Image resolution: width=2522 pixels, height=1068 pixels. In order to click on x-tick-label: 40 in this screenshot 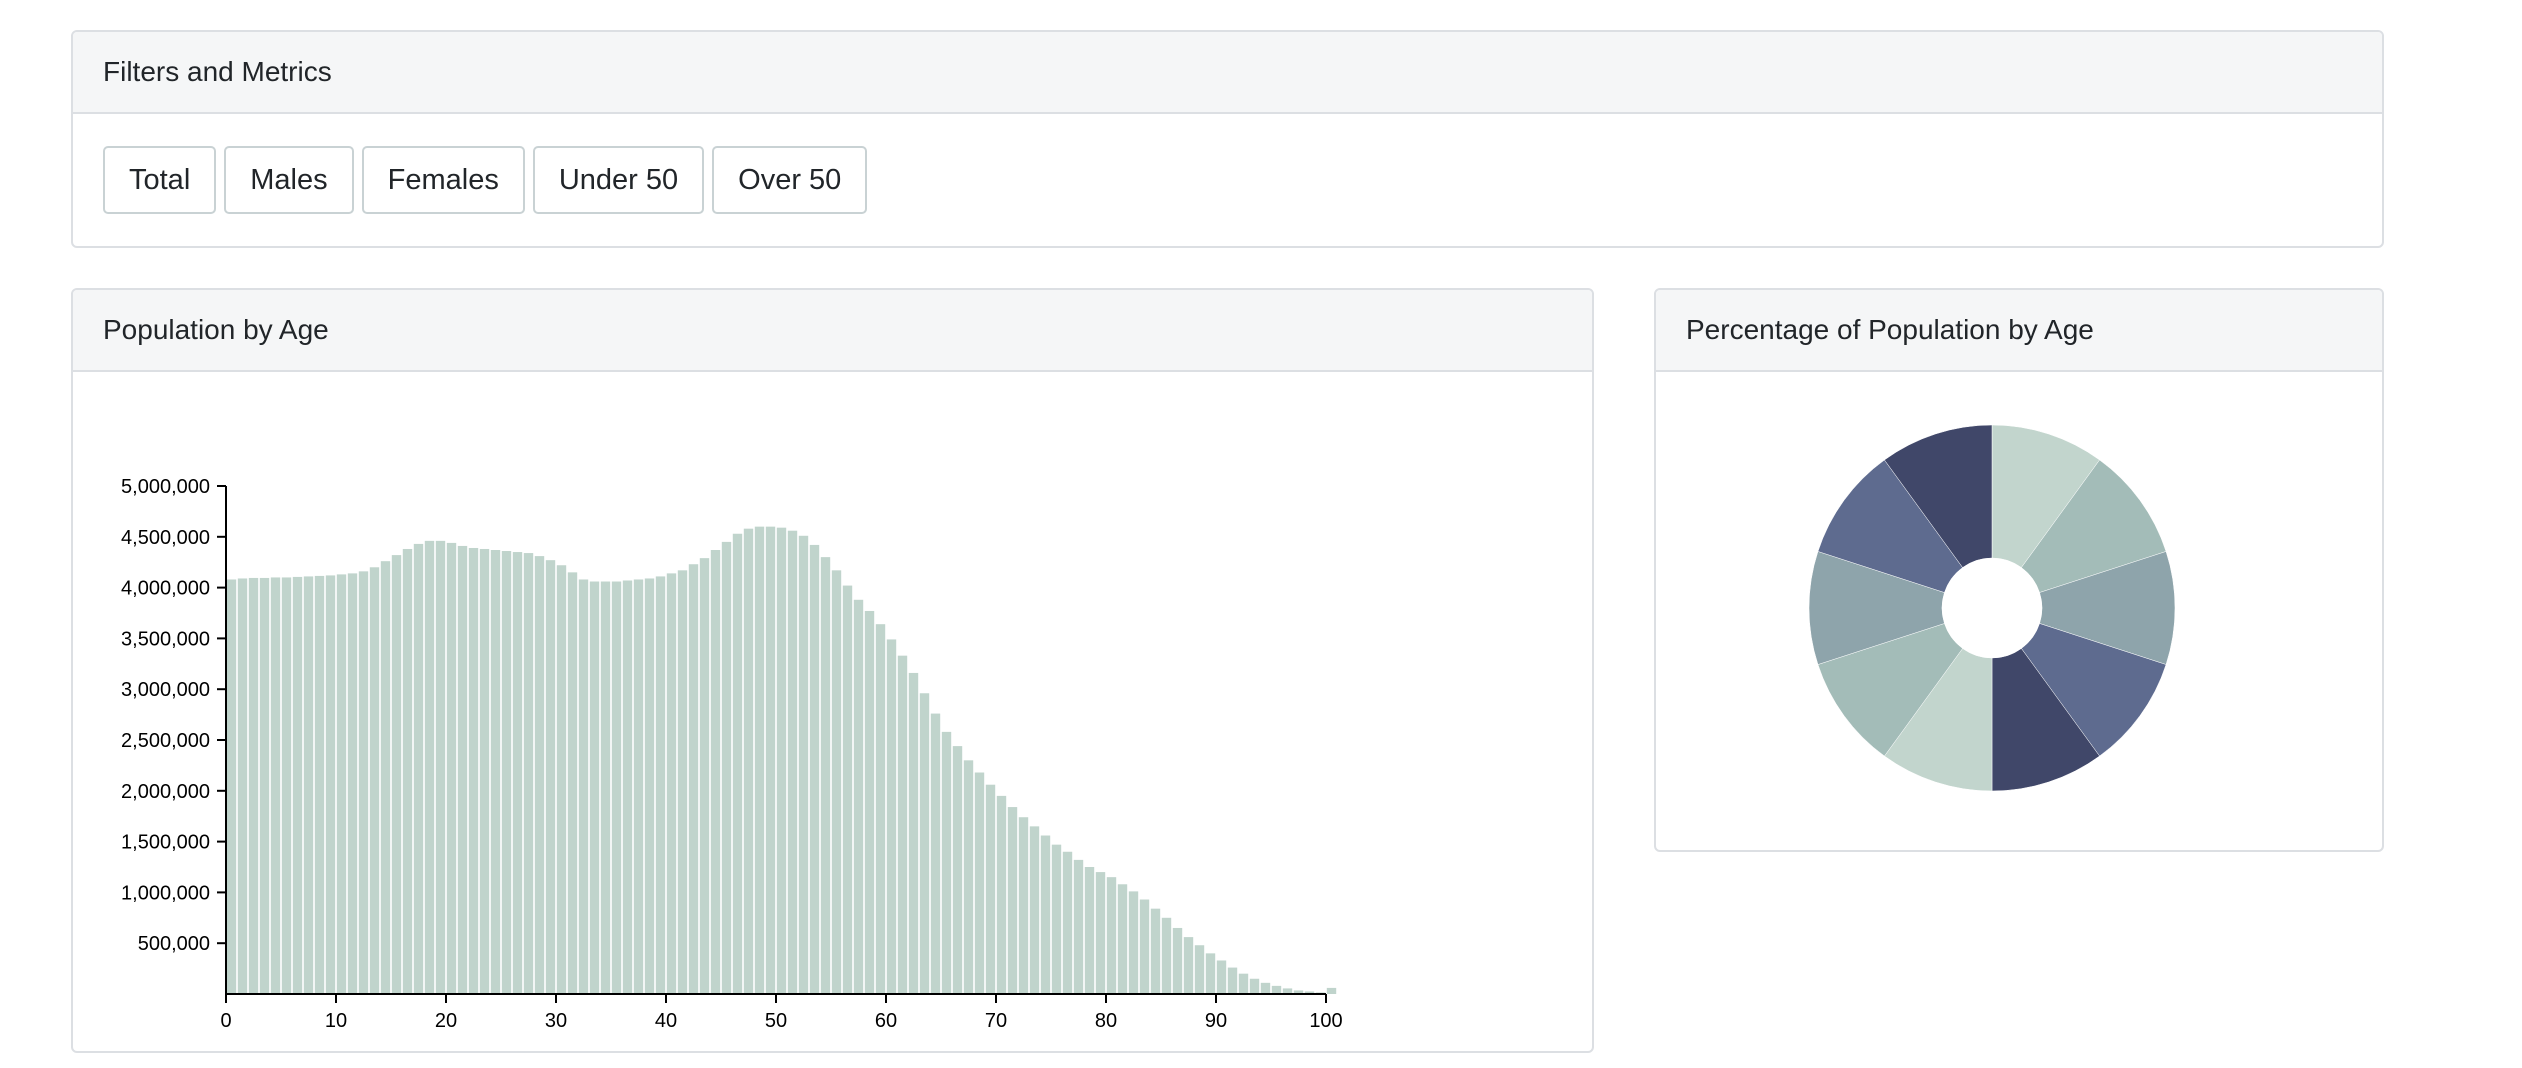, I will do `click(666, 1021)`.